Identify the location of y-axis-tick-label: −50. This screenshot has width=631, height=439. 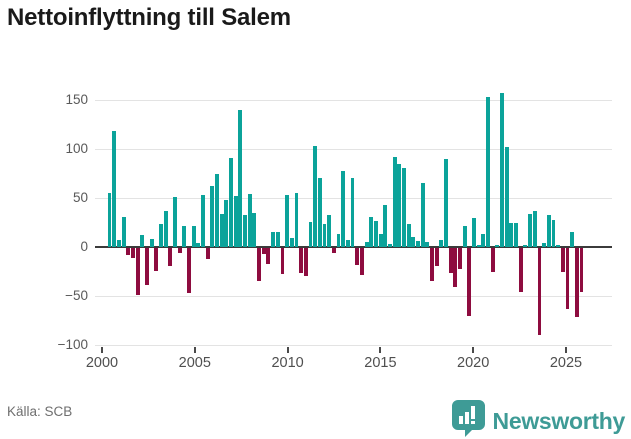
(76, 295).